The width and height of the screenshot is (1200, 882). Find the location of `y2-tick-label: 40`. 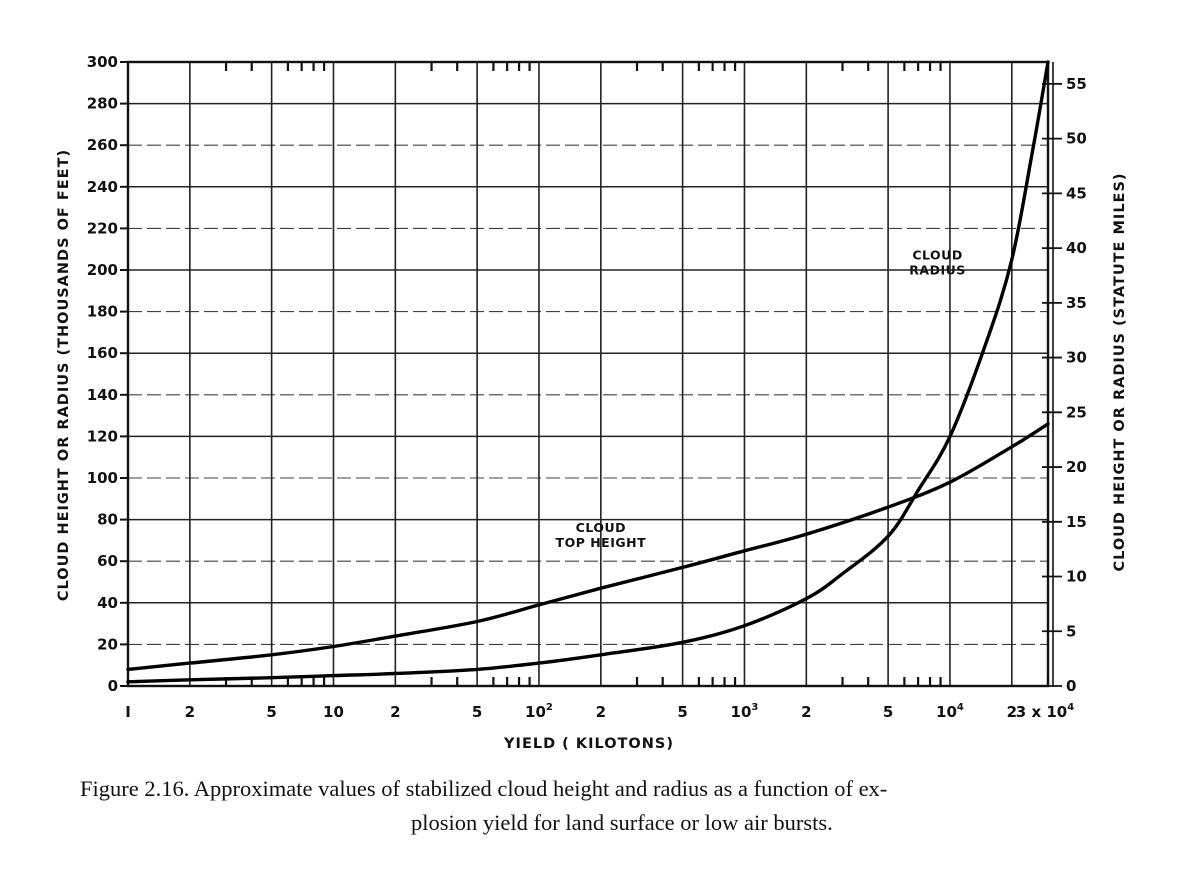

y2-tick-label: 40 is located at coordinates (1076, 248).